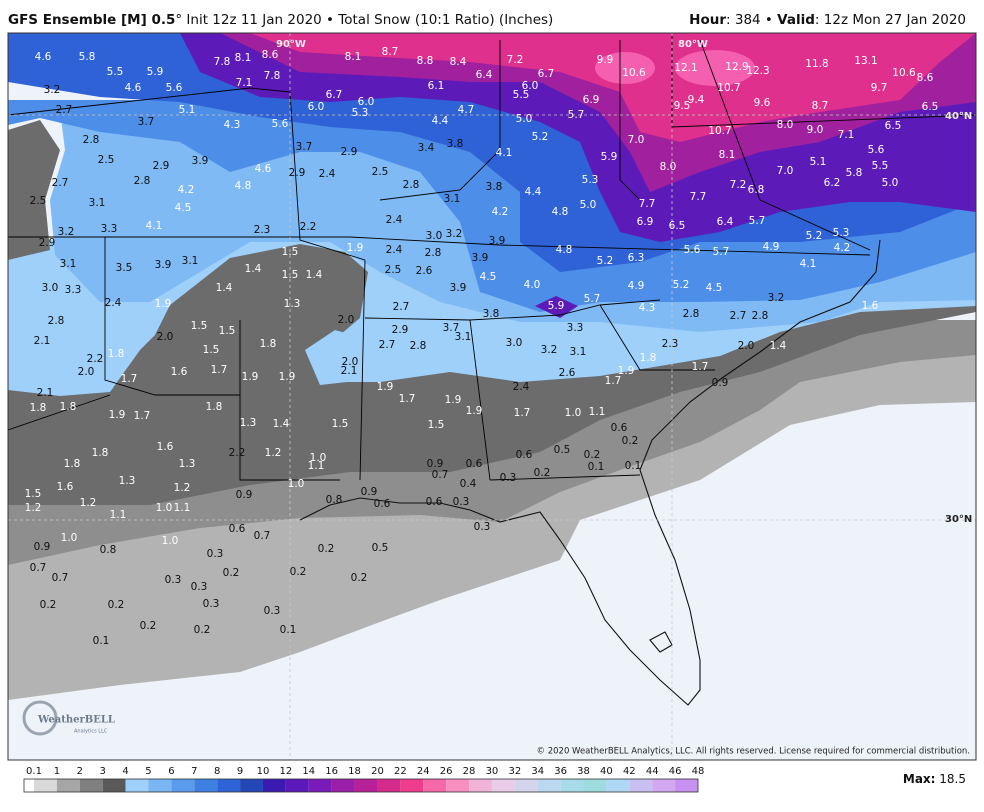  I want to click on snow-total-label: 8.7, so click(390, 52).